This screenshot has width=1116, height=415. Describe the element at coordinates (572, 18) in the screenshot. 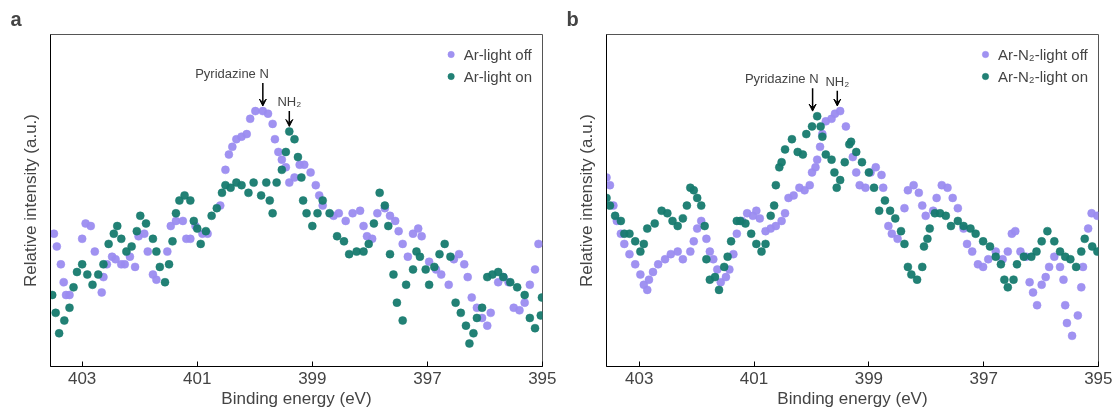

I see `chart-title: b` at that location.